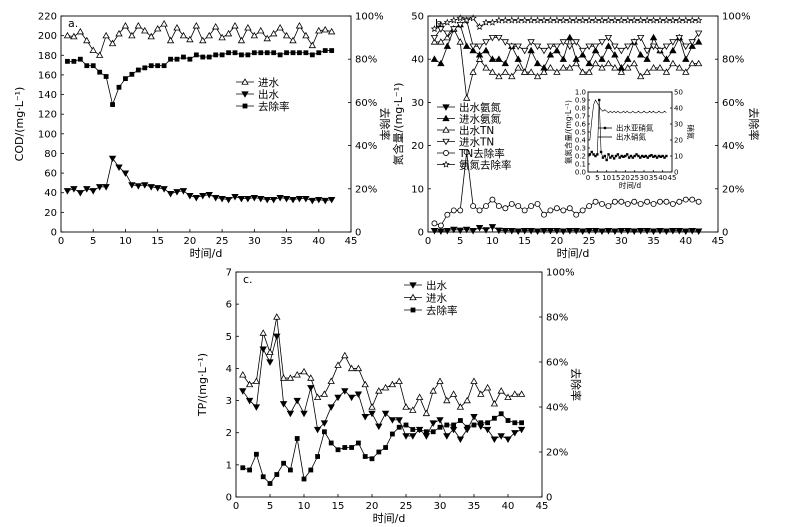  Describe the element at coordinates (653, 178) in the screenshot. I see `x-tick-label: 35` at that location.